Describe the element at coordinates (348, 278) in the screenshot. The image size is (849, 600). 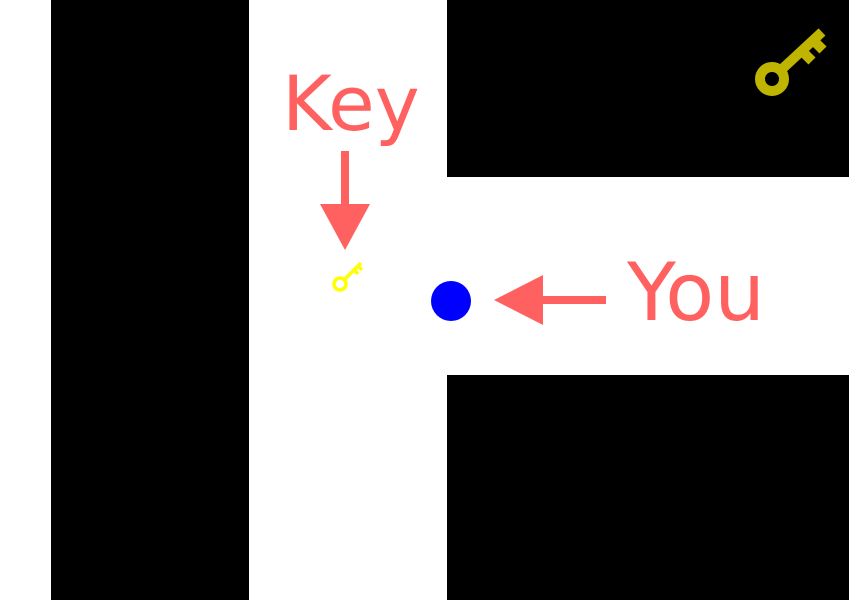
I see `key-icon` at that location.